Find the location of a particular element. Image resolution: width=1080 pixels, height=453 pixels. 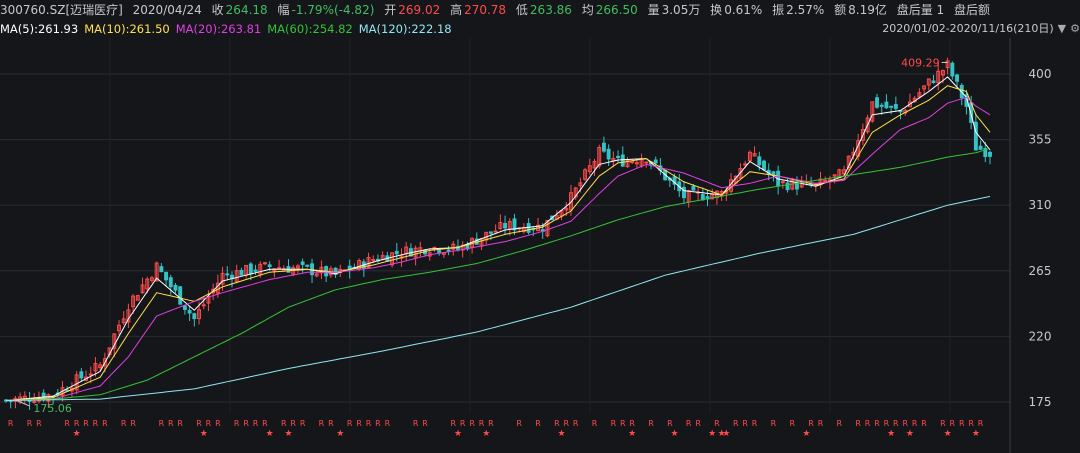

date-range-selector: 2020/01/02-2020/11/16(210日) ▼ ⚙ is located at coordinates (981, 29).